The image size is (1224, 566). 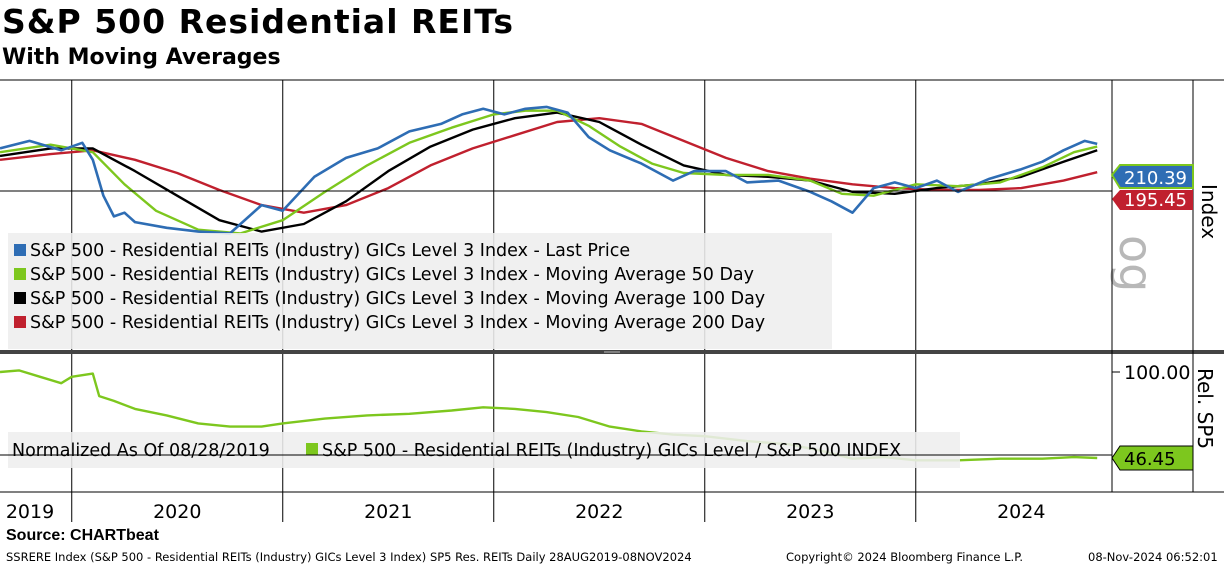 I want to click on chart-title: S&P 500 Residential REITs, so click(x=258, y=21).